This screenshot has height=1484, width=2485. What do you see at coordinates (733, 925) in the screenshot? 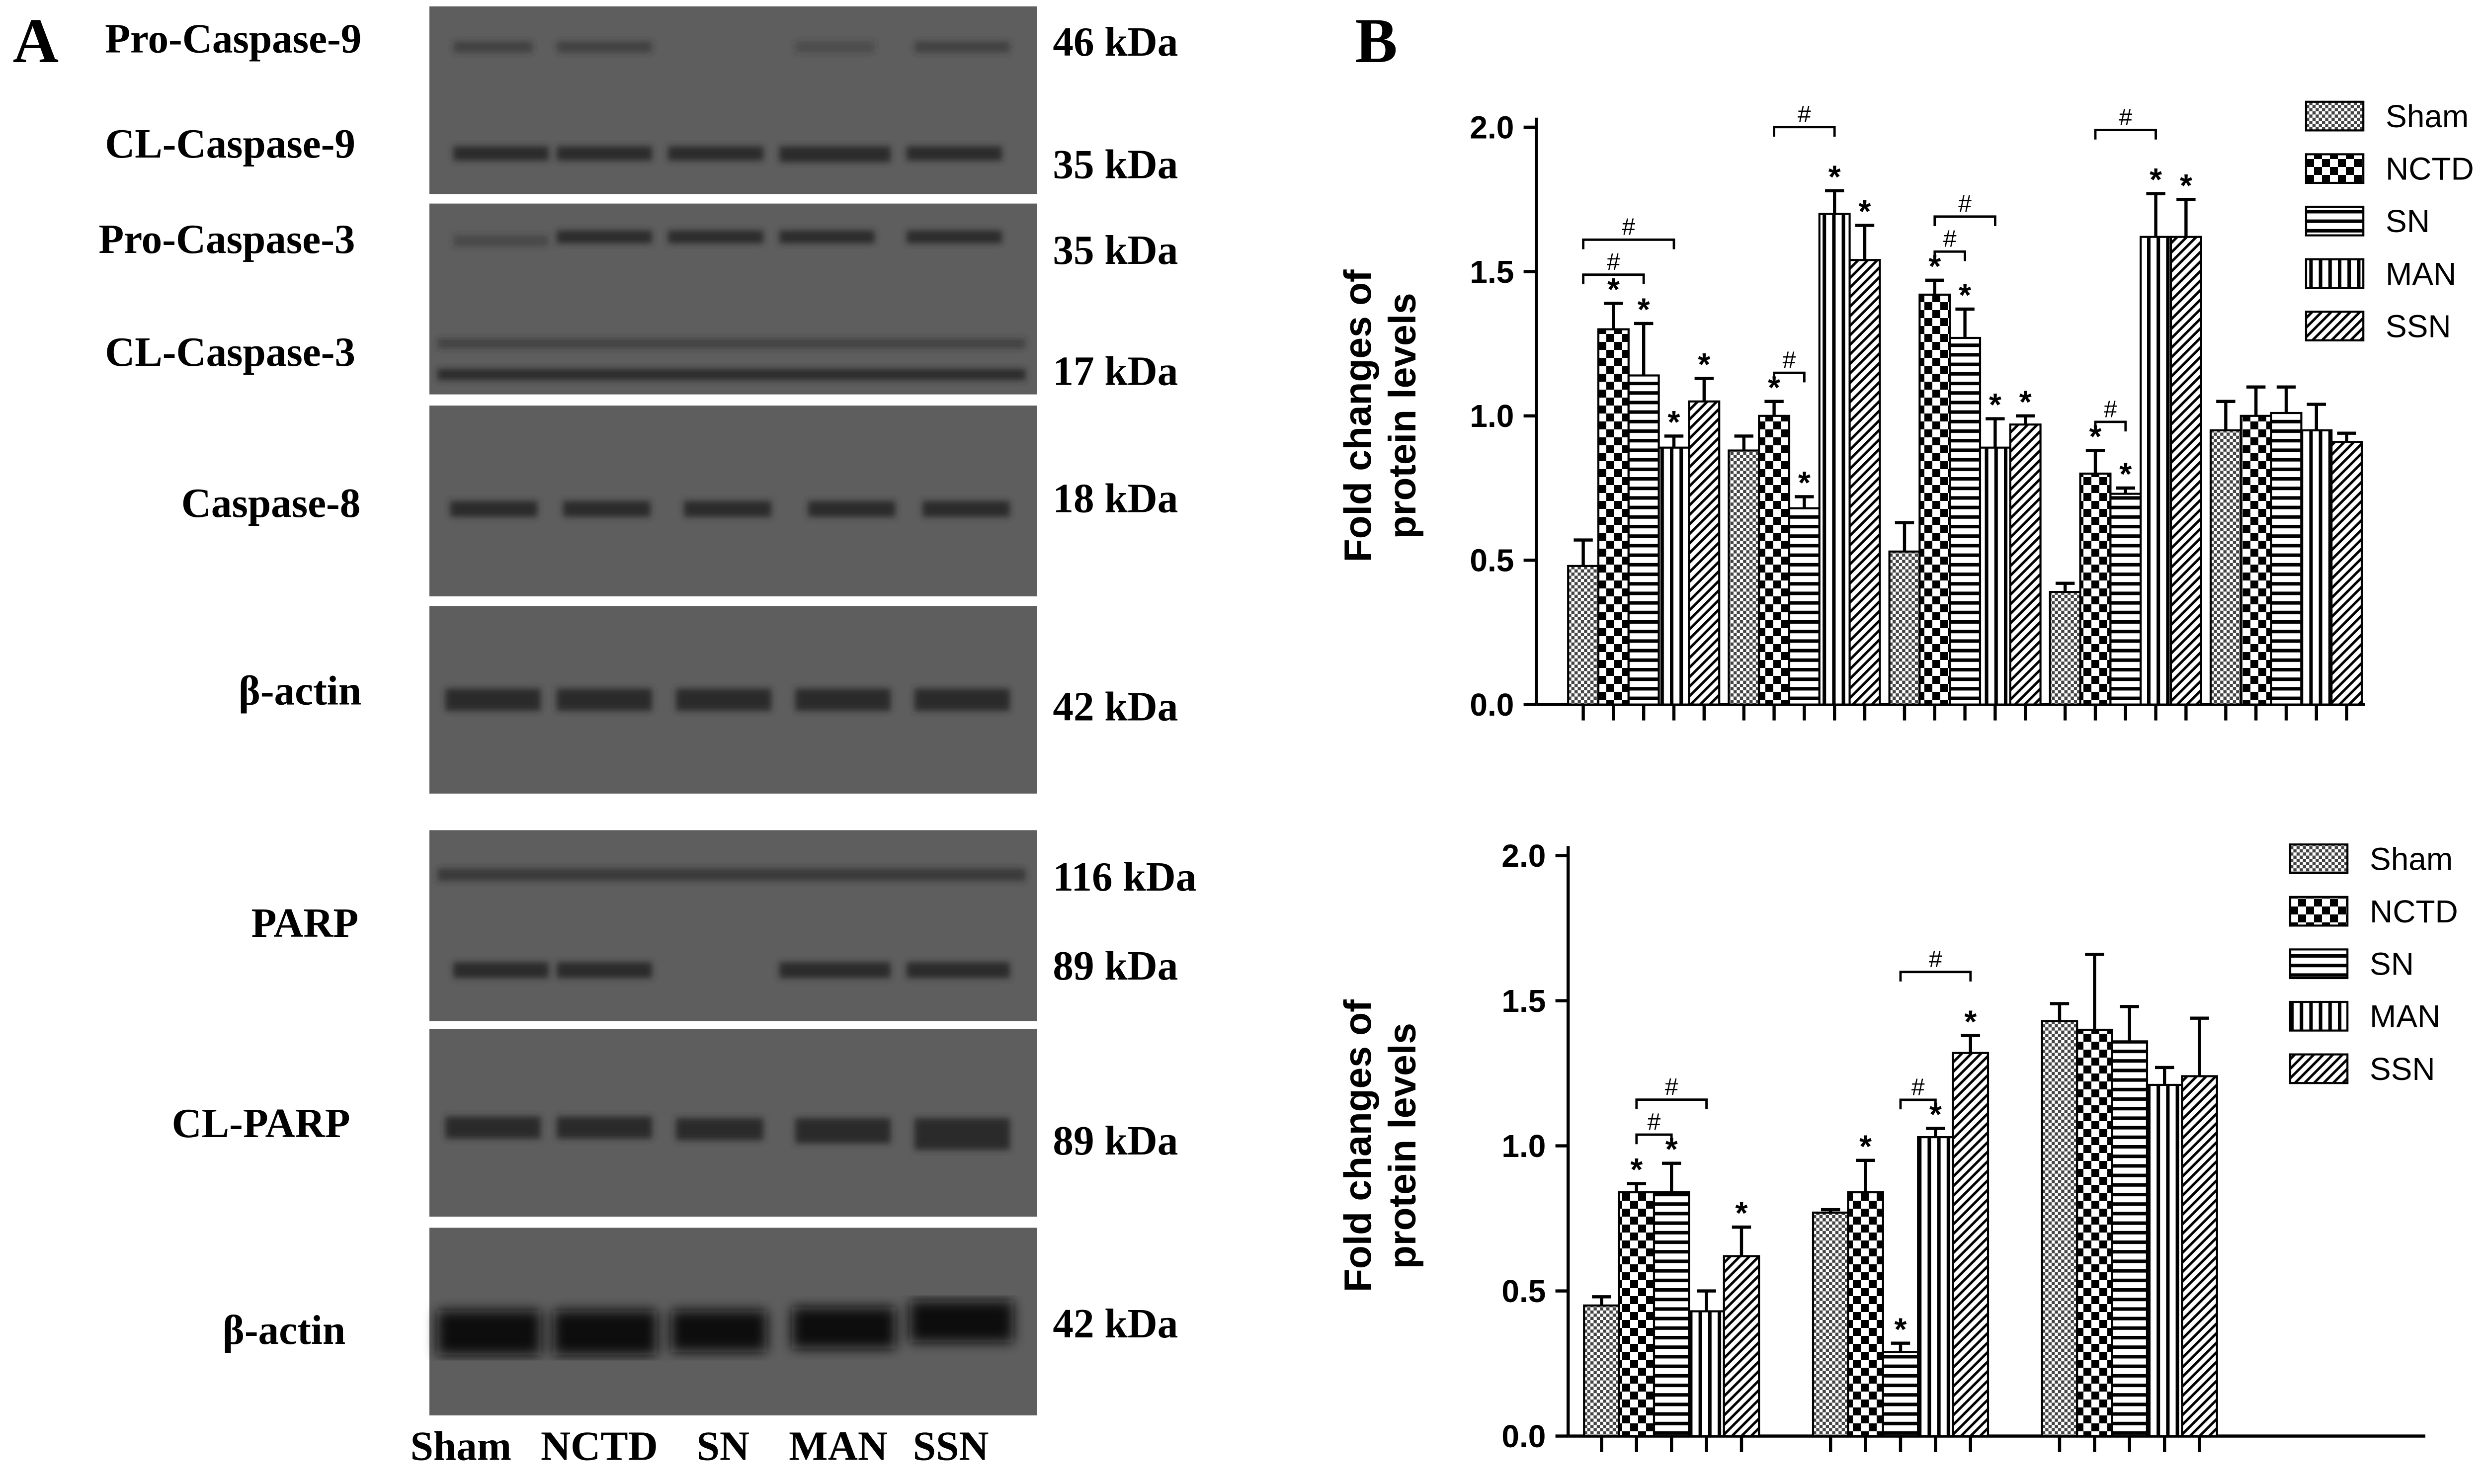
I see `blot-parp` at bounding box center [733, 925].